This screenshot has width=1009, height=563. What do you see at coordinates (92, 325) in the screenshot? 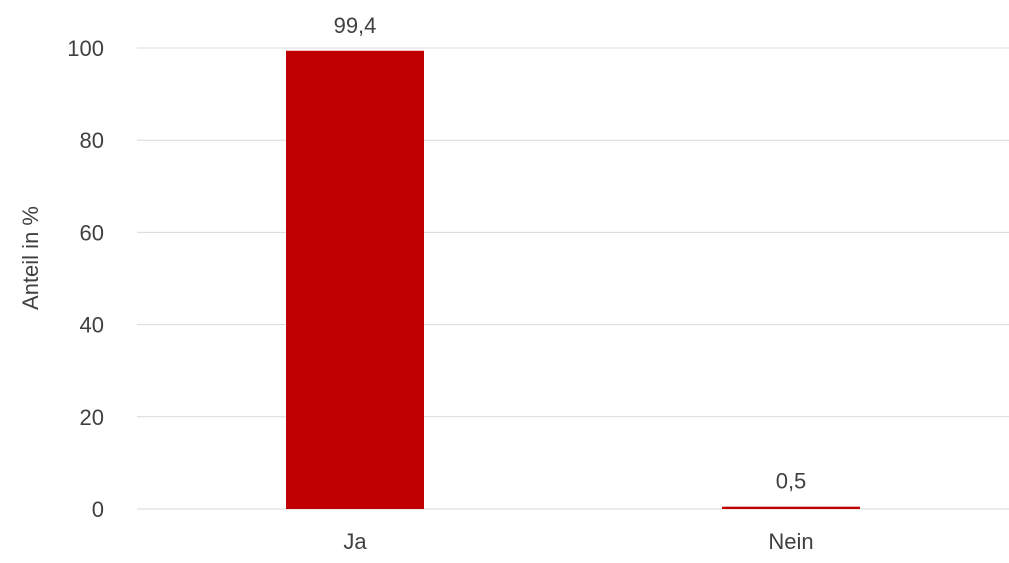
I see `y-tick-label: 40` at bounding box center [92, 325].